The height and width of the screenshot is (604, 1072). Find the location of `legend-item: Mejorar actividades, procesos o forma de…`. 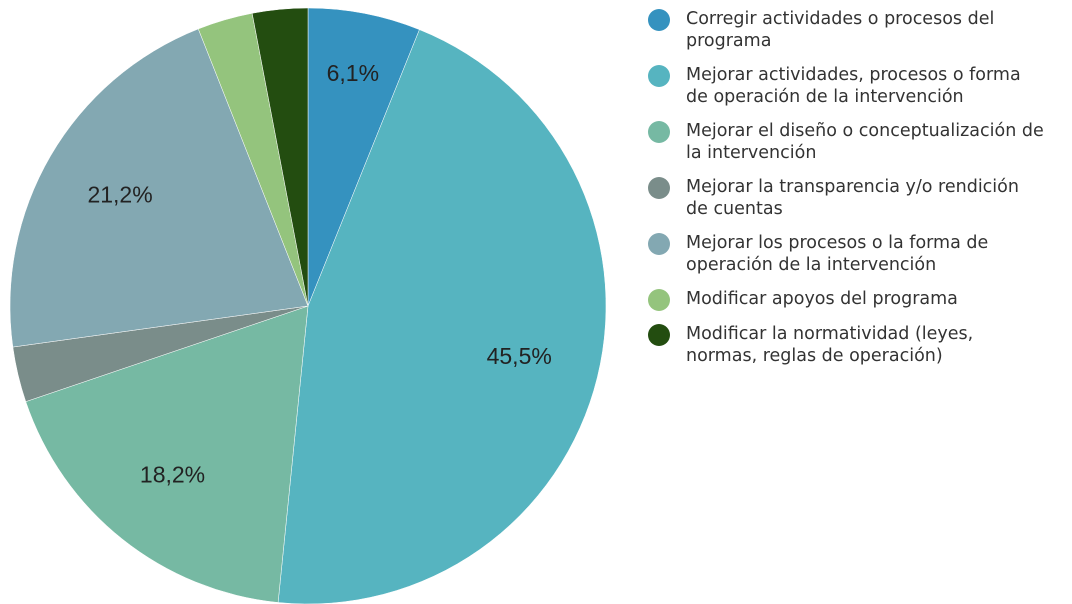

legend-item: Mejorar actividades, procesos o forma de… is located at coordinates (853, 86).